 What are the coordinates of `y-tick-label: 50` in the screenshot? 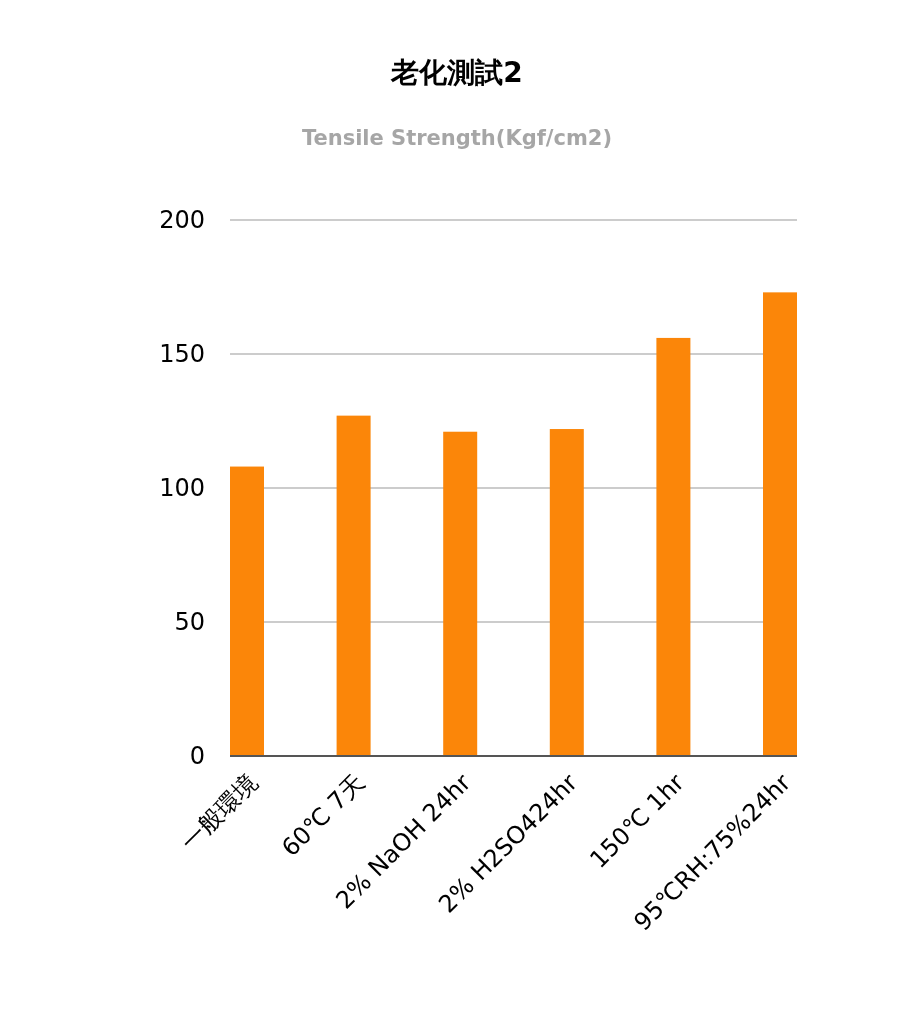 It's located at (189, 622).